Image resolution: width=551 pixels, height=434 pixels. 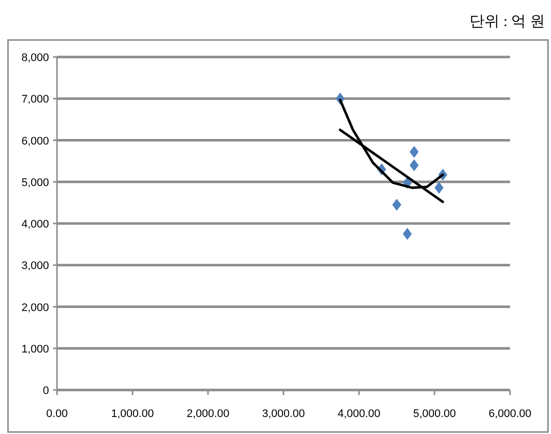 I want to click on y-tick-label: 6,000, so click(x=35, y=141).